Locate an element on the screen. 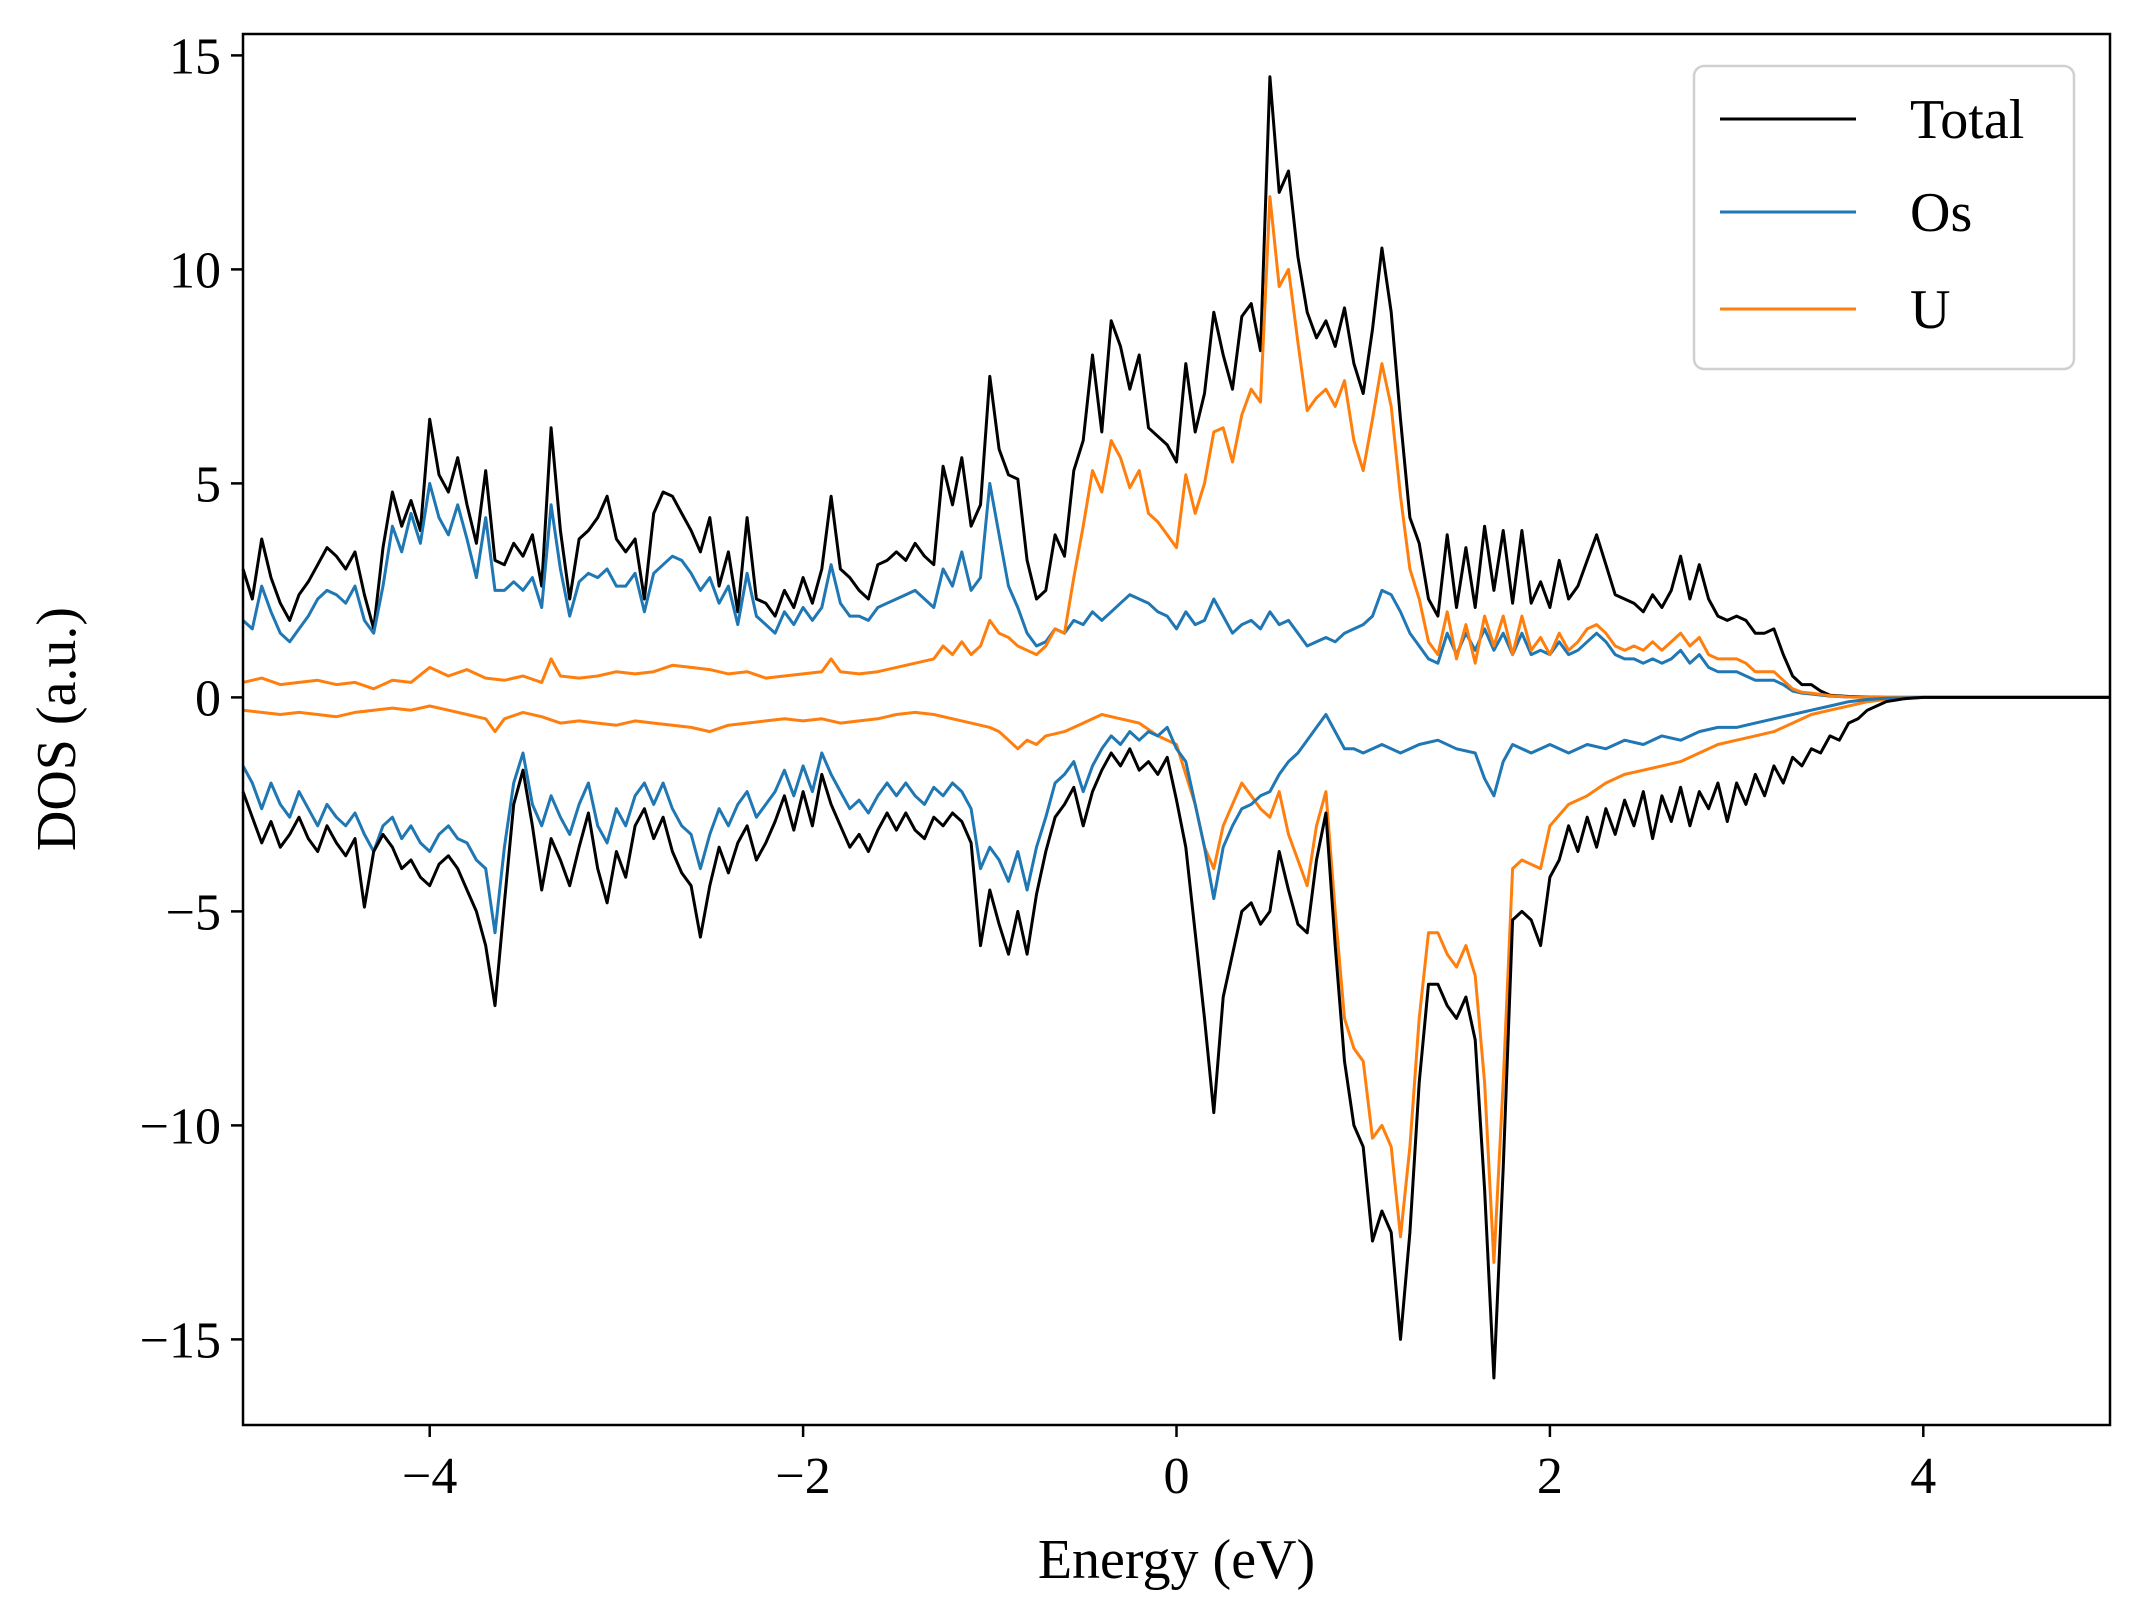 The height and width of the screenshot is (1617, 2134). x-tick-label: 2 is located at coordinates (1550, 1476).